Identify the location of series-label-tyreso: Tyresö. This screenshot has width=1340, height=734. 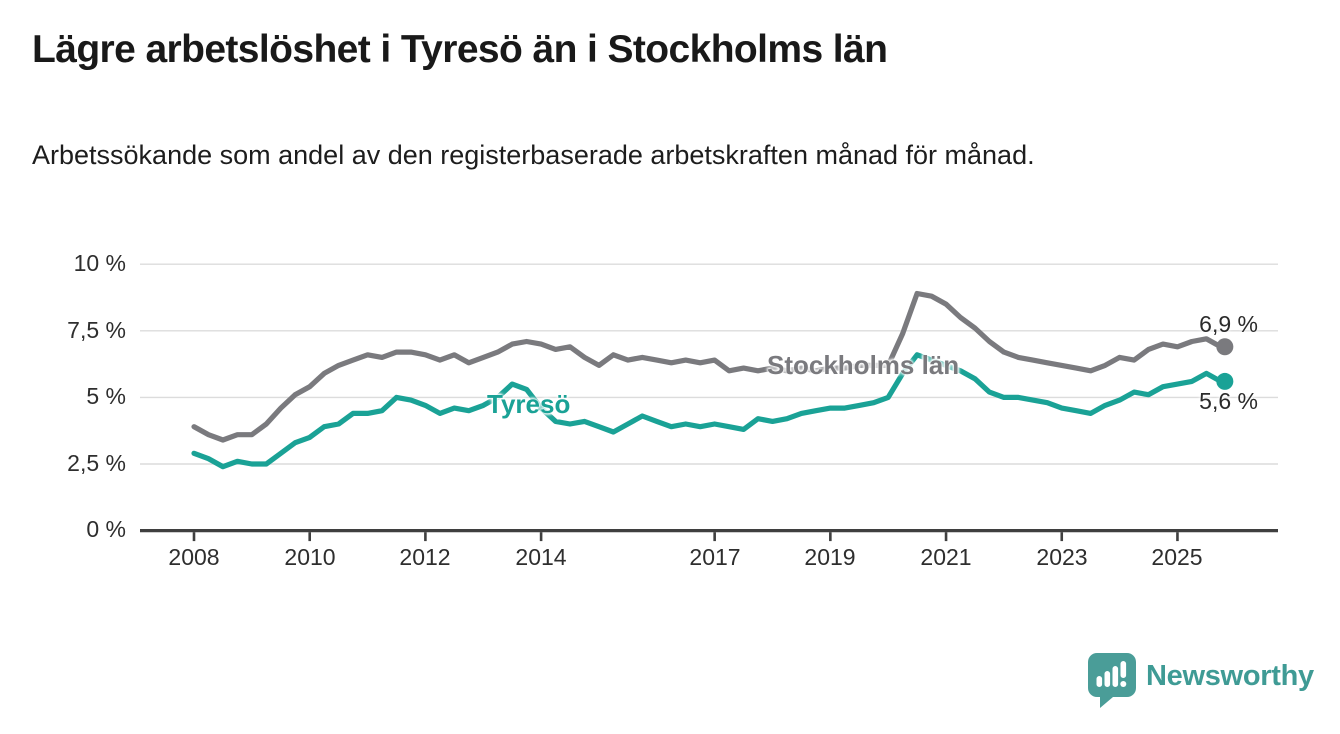
(529, 404).